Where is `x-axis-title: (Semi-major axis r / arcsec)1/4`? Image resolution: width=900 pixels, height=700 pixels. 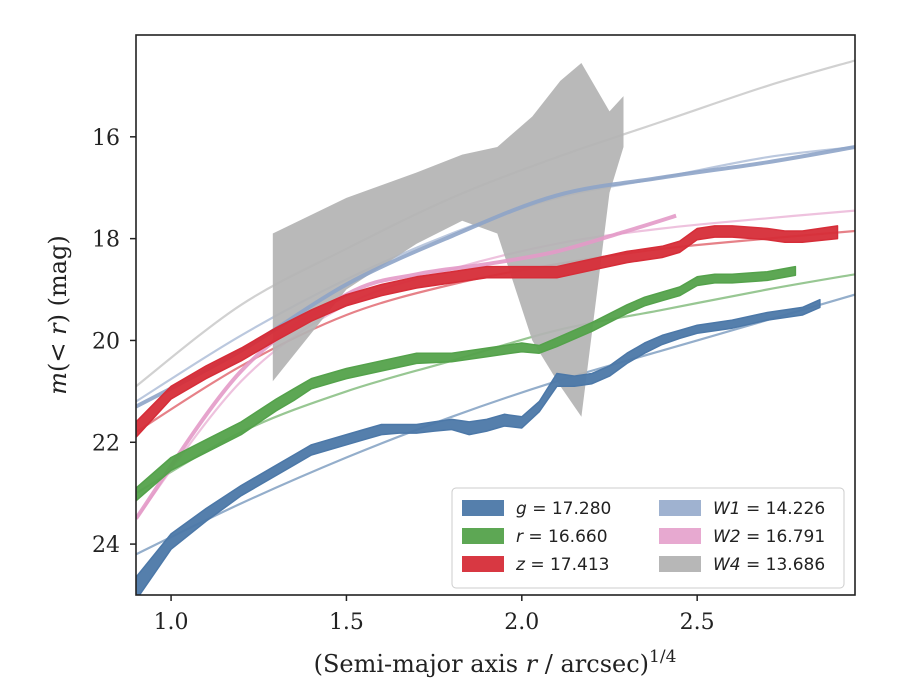 x-axis-title: (Semi-major axis r / arcsec)1/4 is located at coordinates (495, 662).